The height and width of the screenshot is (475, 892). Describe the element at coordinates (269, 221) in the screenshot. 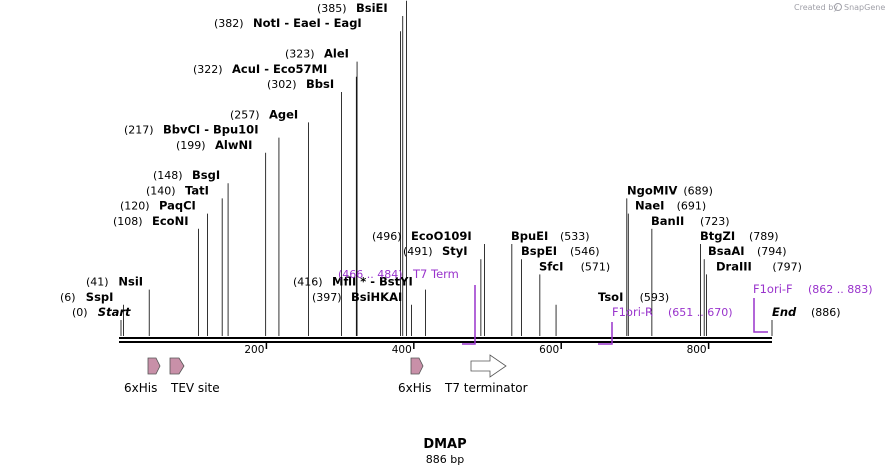

I see `site-agei: (257) AgeI` at that location.